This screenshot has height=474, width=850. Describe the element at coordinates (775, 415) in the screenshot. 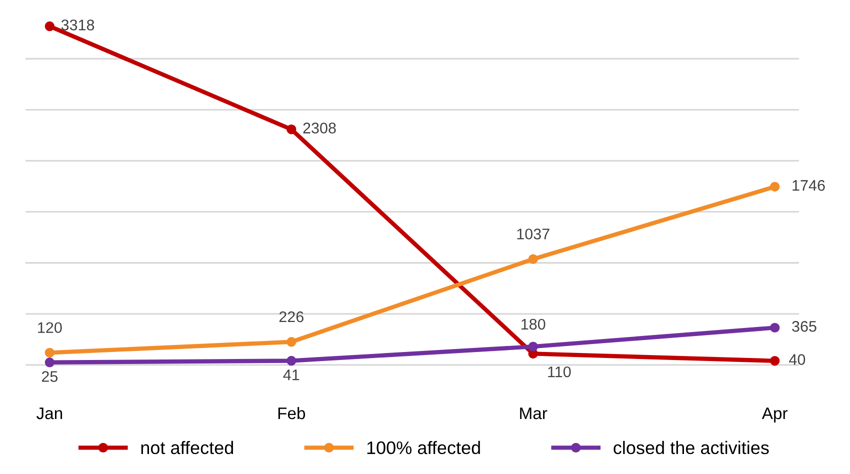

I see `x-tick-label: Apr` at that location.